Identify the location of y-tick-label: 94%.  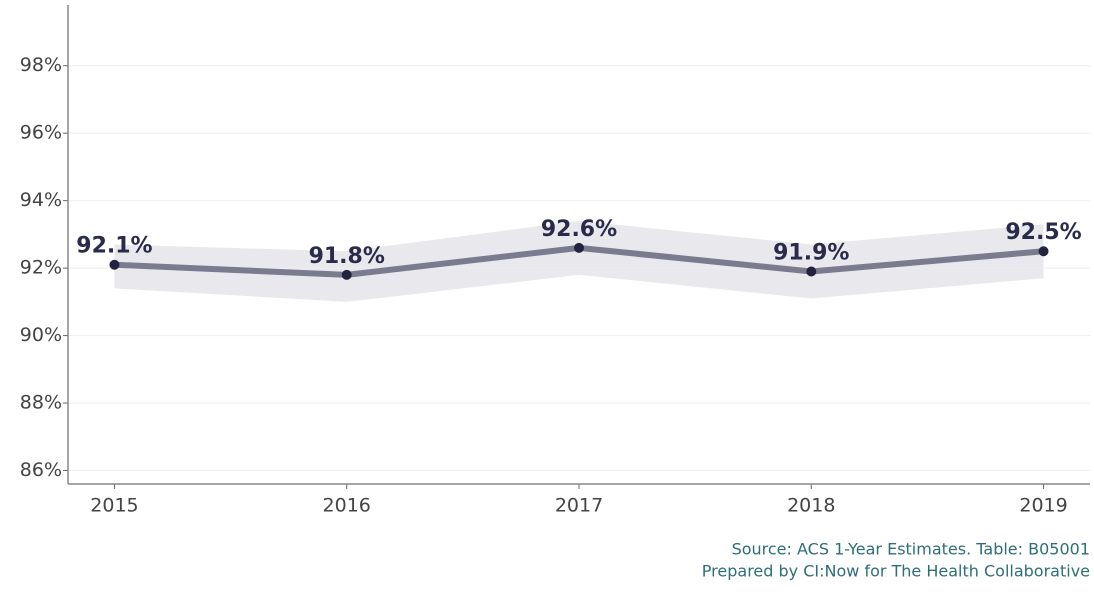
(41, 200).